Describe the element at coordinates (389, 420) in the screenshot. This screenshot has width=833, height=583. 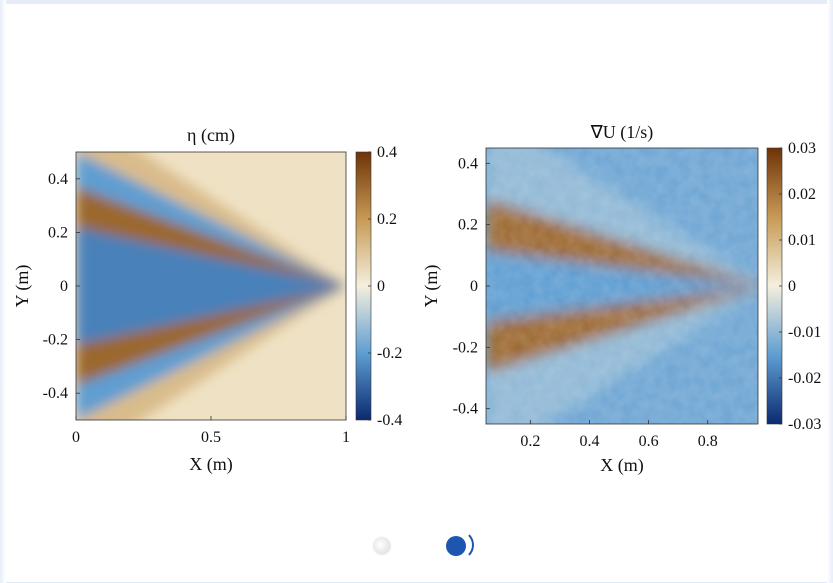
I see `eta-colorbar-tick-label: -0.4` at that location.